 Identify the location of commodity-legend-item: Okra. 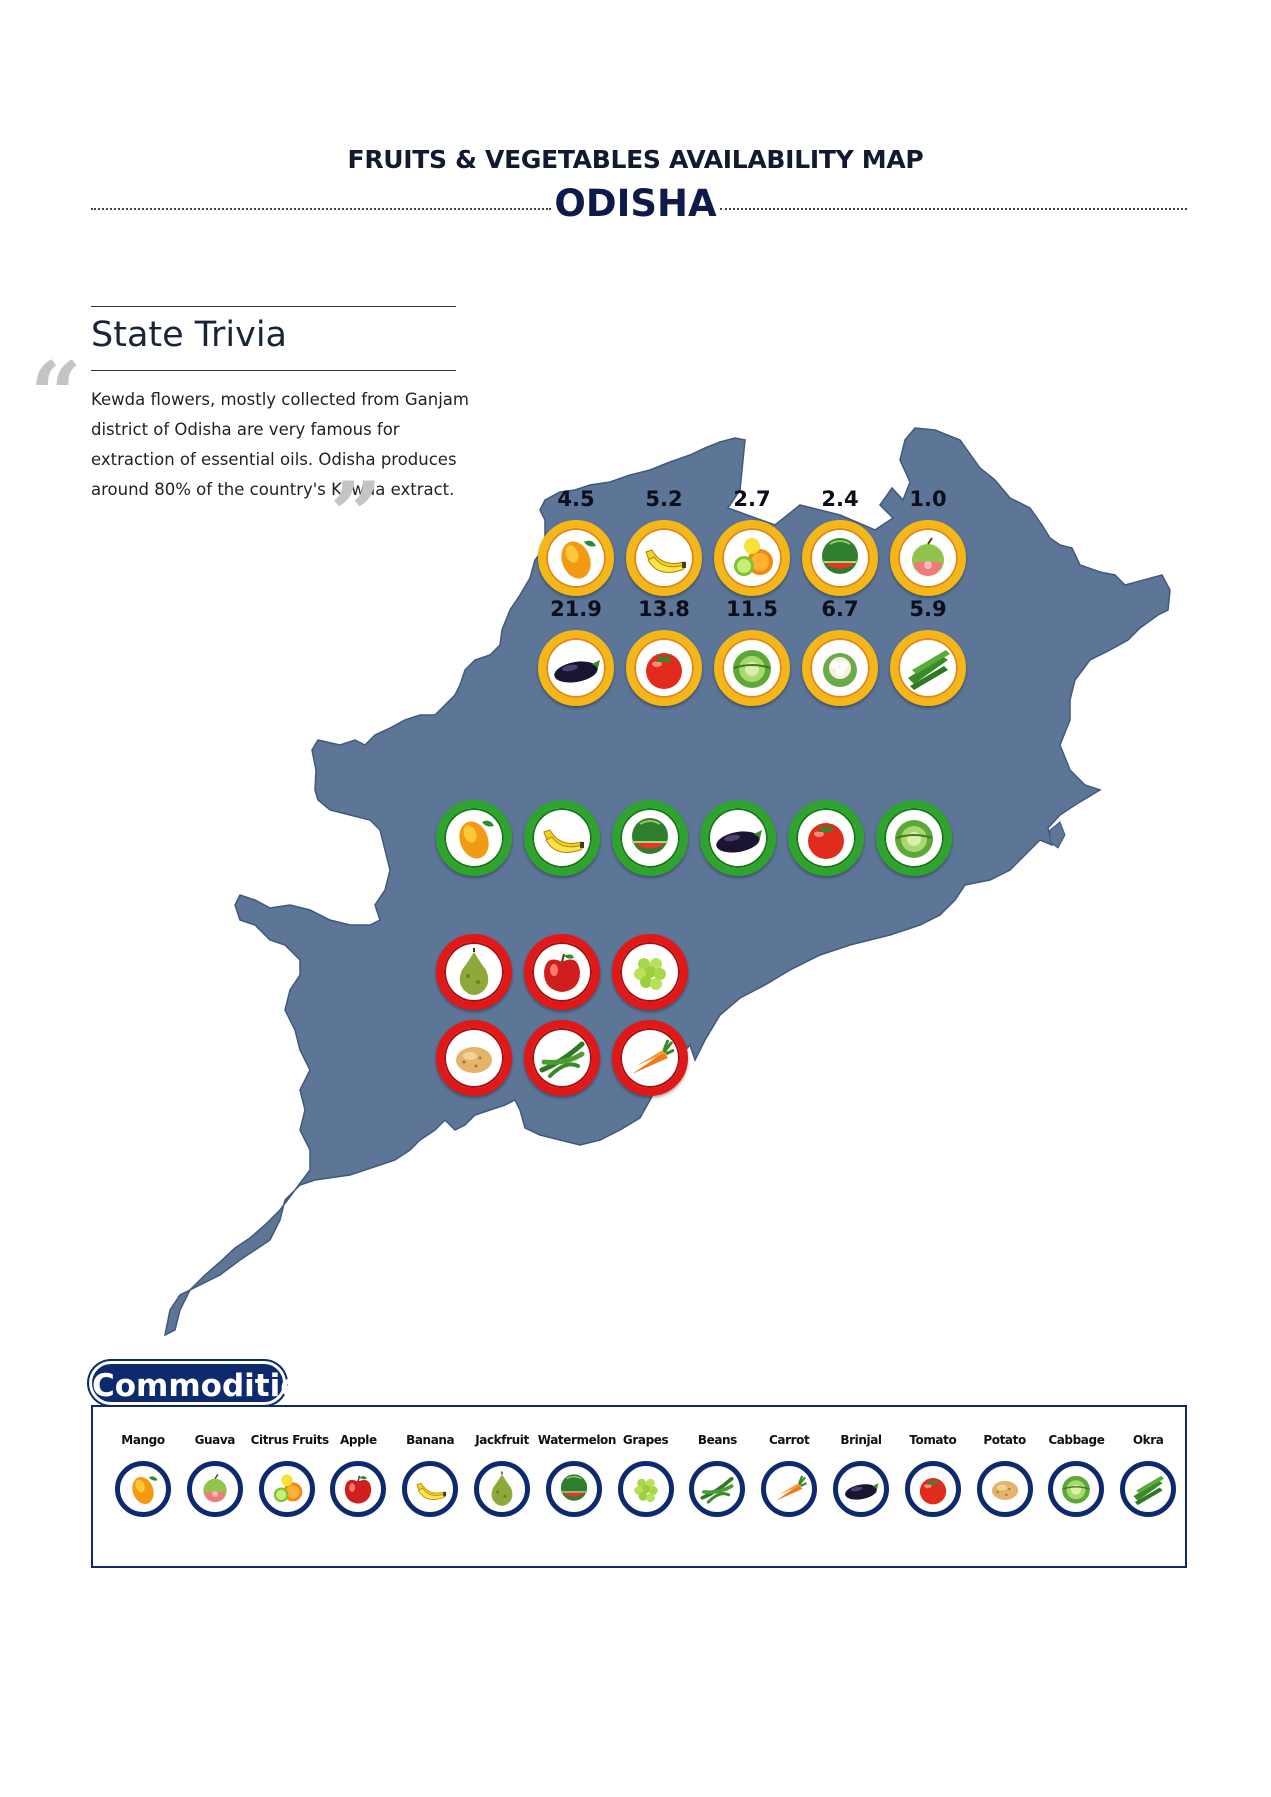
(1148, 1475).